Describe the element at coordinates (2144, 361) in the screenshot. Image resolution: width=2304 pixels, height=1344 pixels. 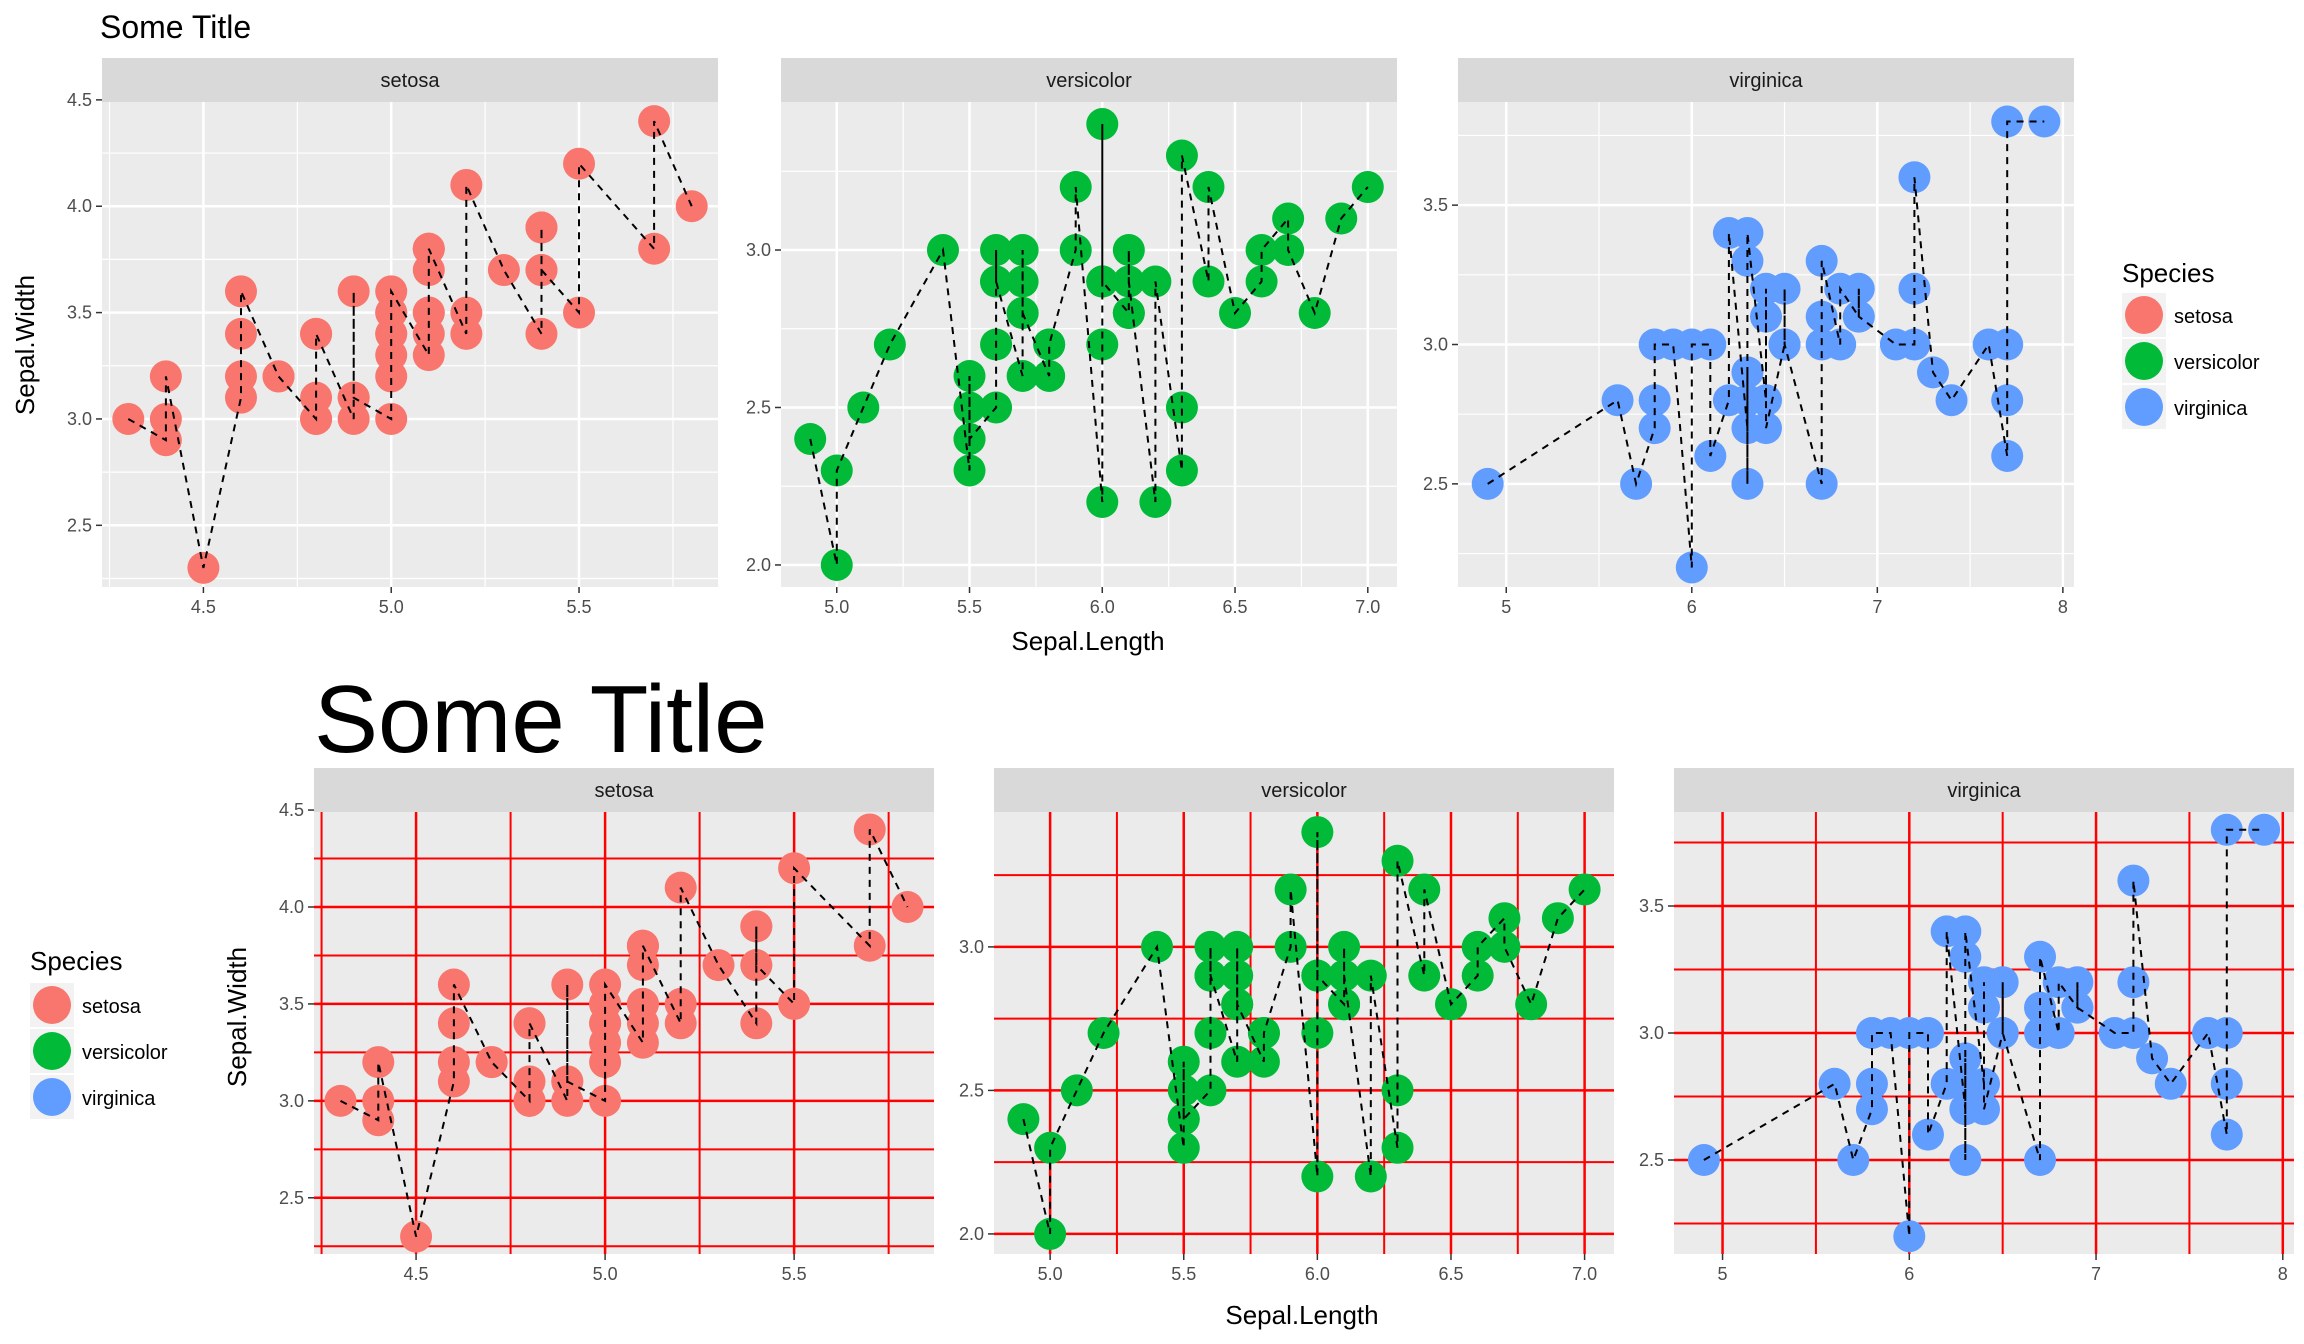
I see `legend-swatch-versicolor` at that location.